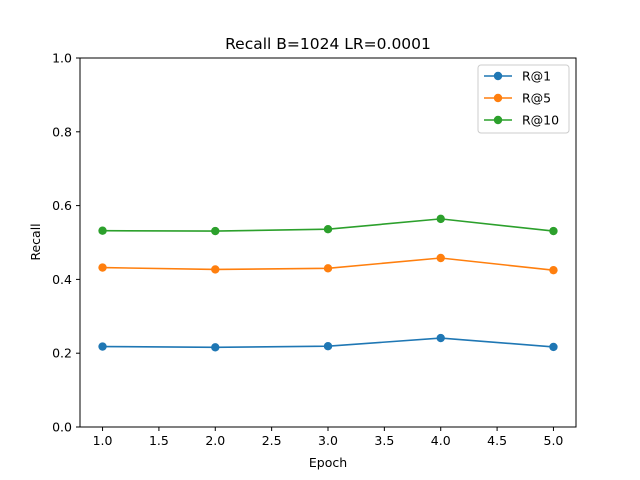 The height and width of the screenshot is (480, 640). Describe the element at coordinates (536, 98) in the screenshot. I see `legend-label: R@5` at that location.